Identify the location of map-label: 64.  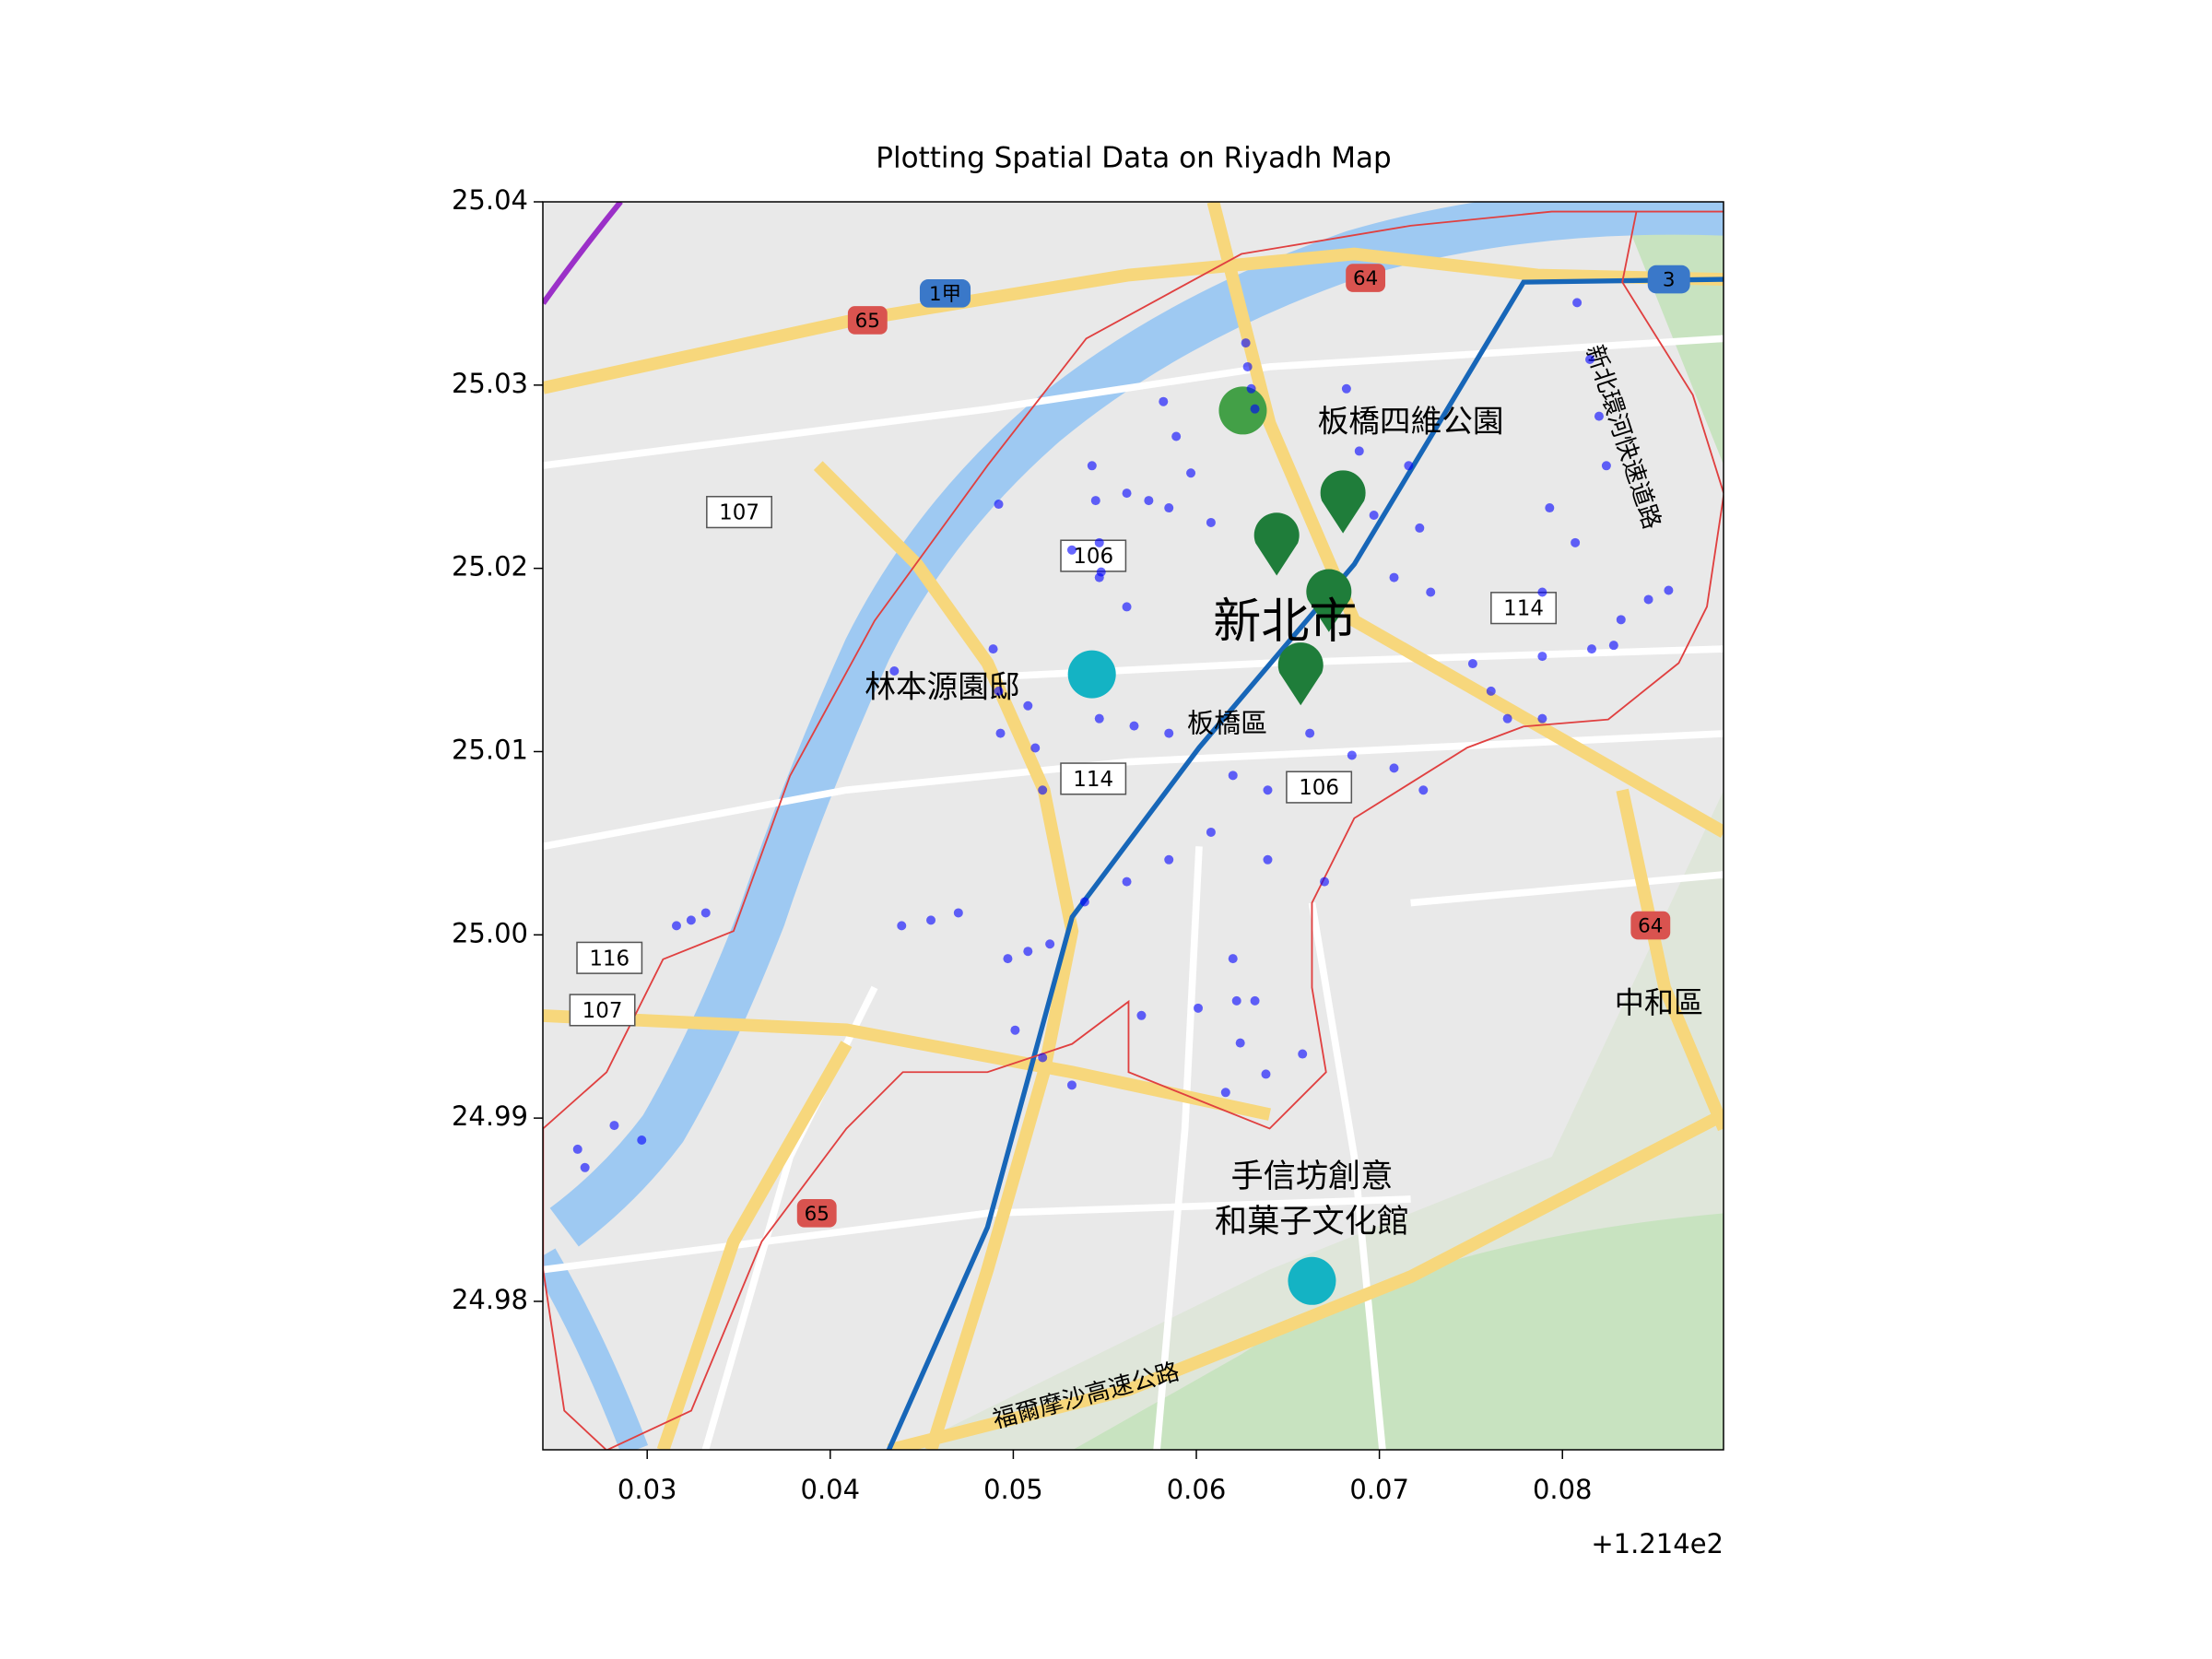
(1650, 926).